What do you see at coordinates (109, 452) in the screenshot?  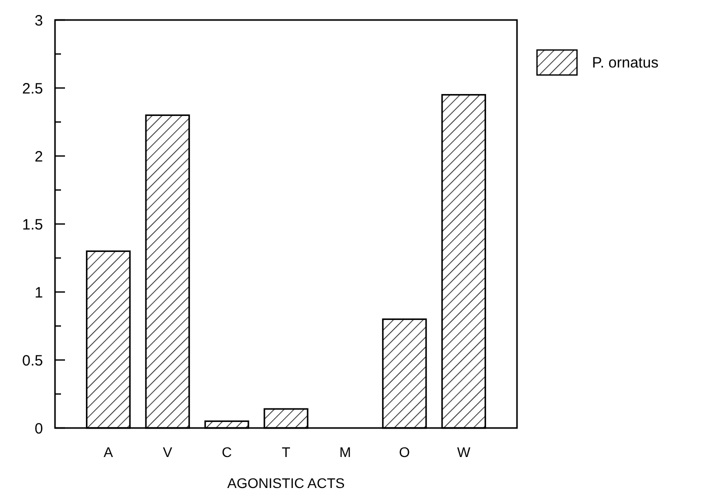 I see `x-tick-label: A` at bounding box center [109, 452].